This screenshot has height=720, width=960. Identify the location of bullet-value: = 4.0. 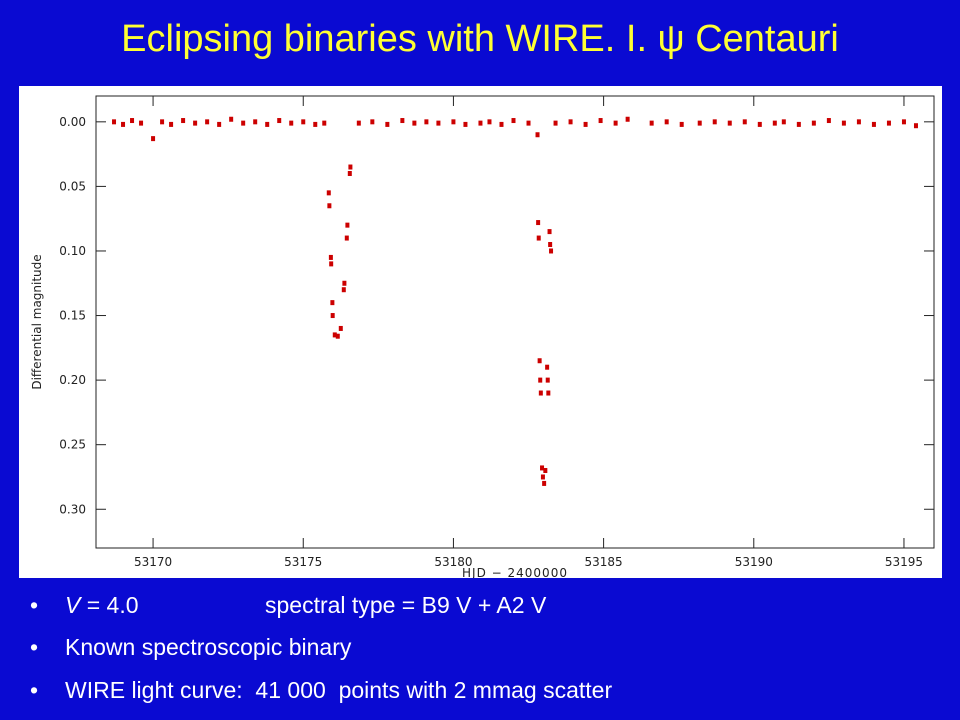
(112, 605).